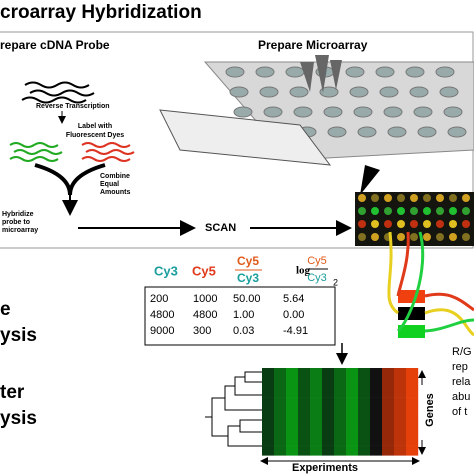 The width and height of the screenshot is (474, 474). Describe the element at coordinates (317, 261) in the screenshot. I see `log-top: Cy5` at that location.